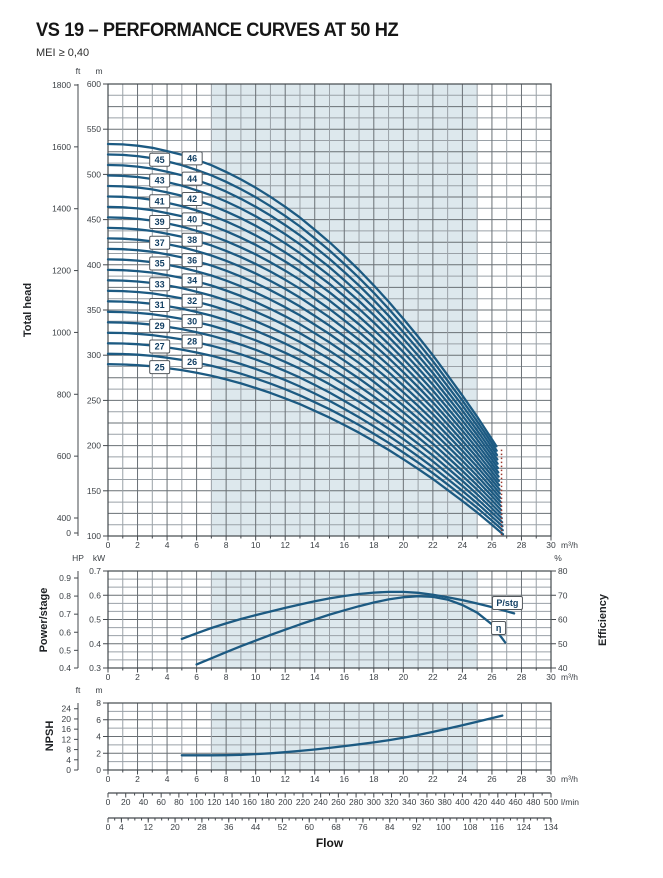 The width and height of the screenshot is (663, 878). Describe the element at coordinates (94, 174) in the screenshot. I see `y-tick-label: 500` at that location.